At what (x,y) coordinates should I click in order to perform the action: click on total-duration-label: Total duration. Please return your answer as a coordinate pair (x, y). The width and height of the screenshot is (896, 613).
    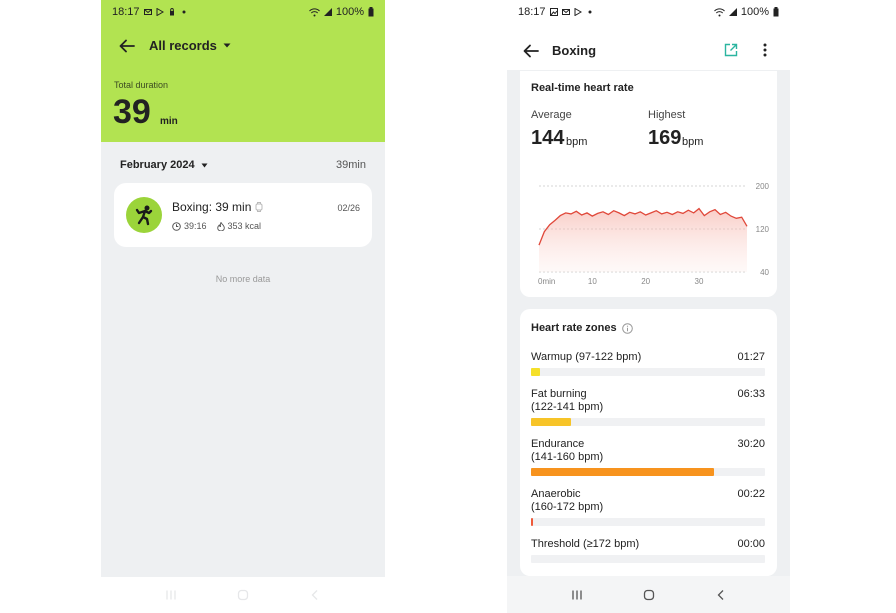
    Looking at the image, I should click on (141, 85).